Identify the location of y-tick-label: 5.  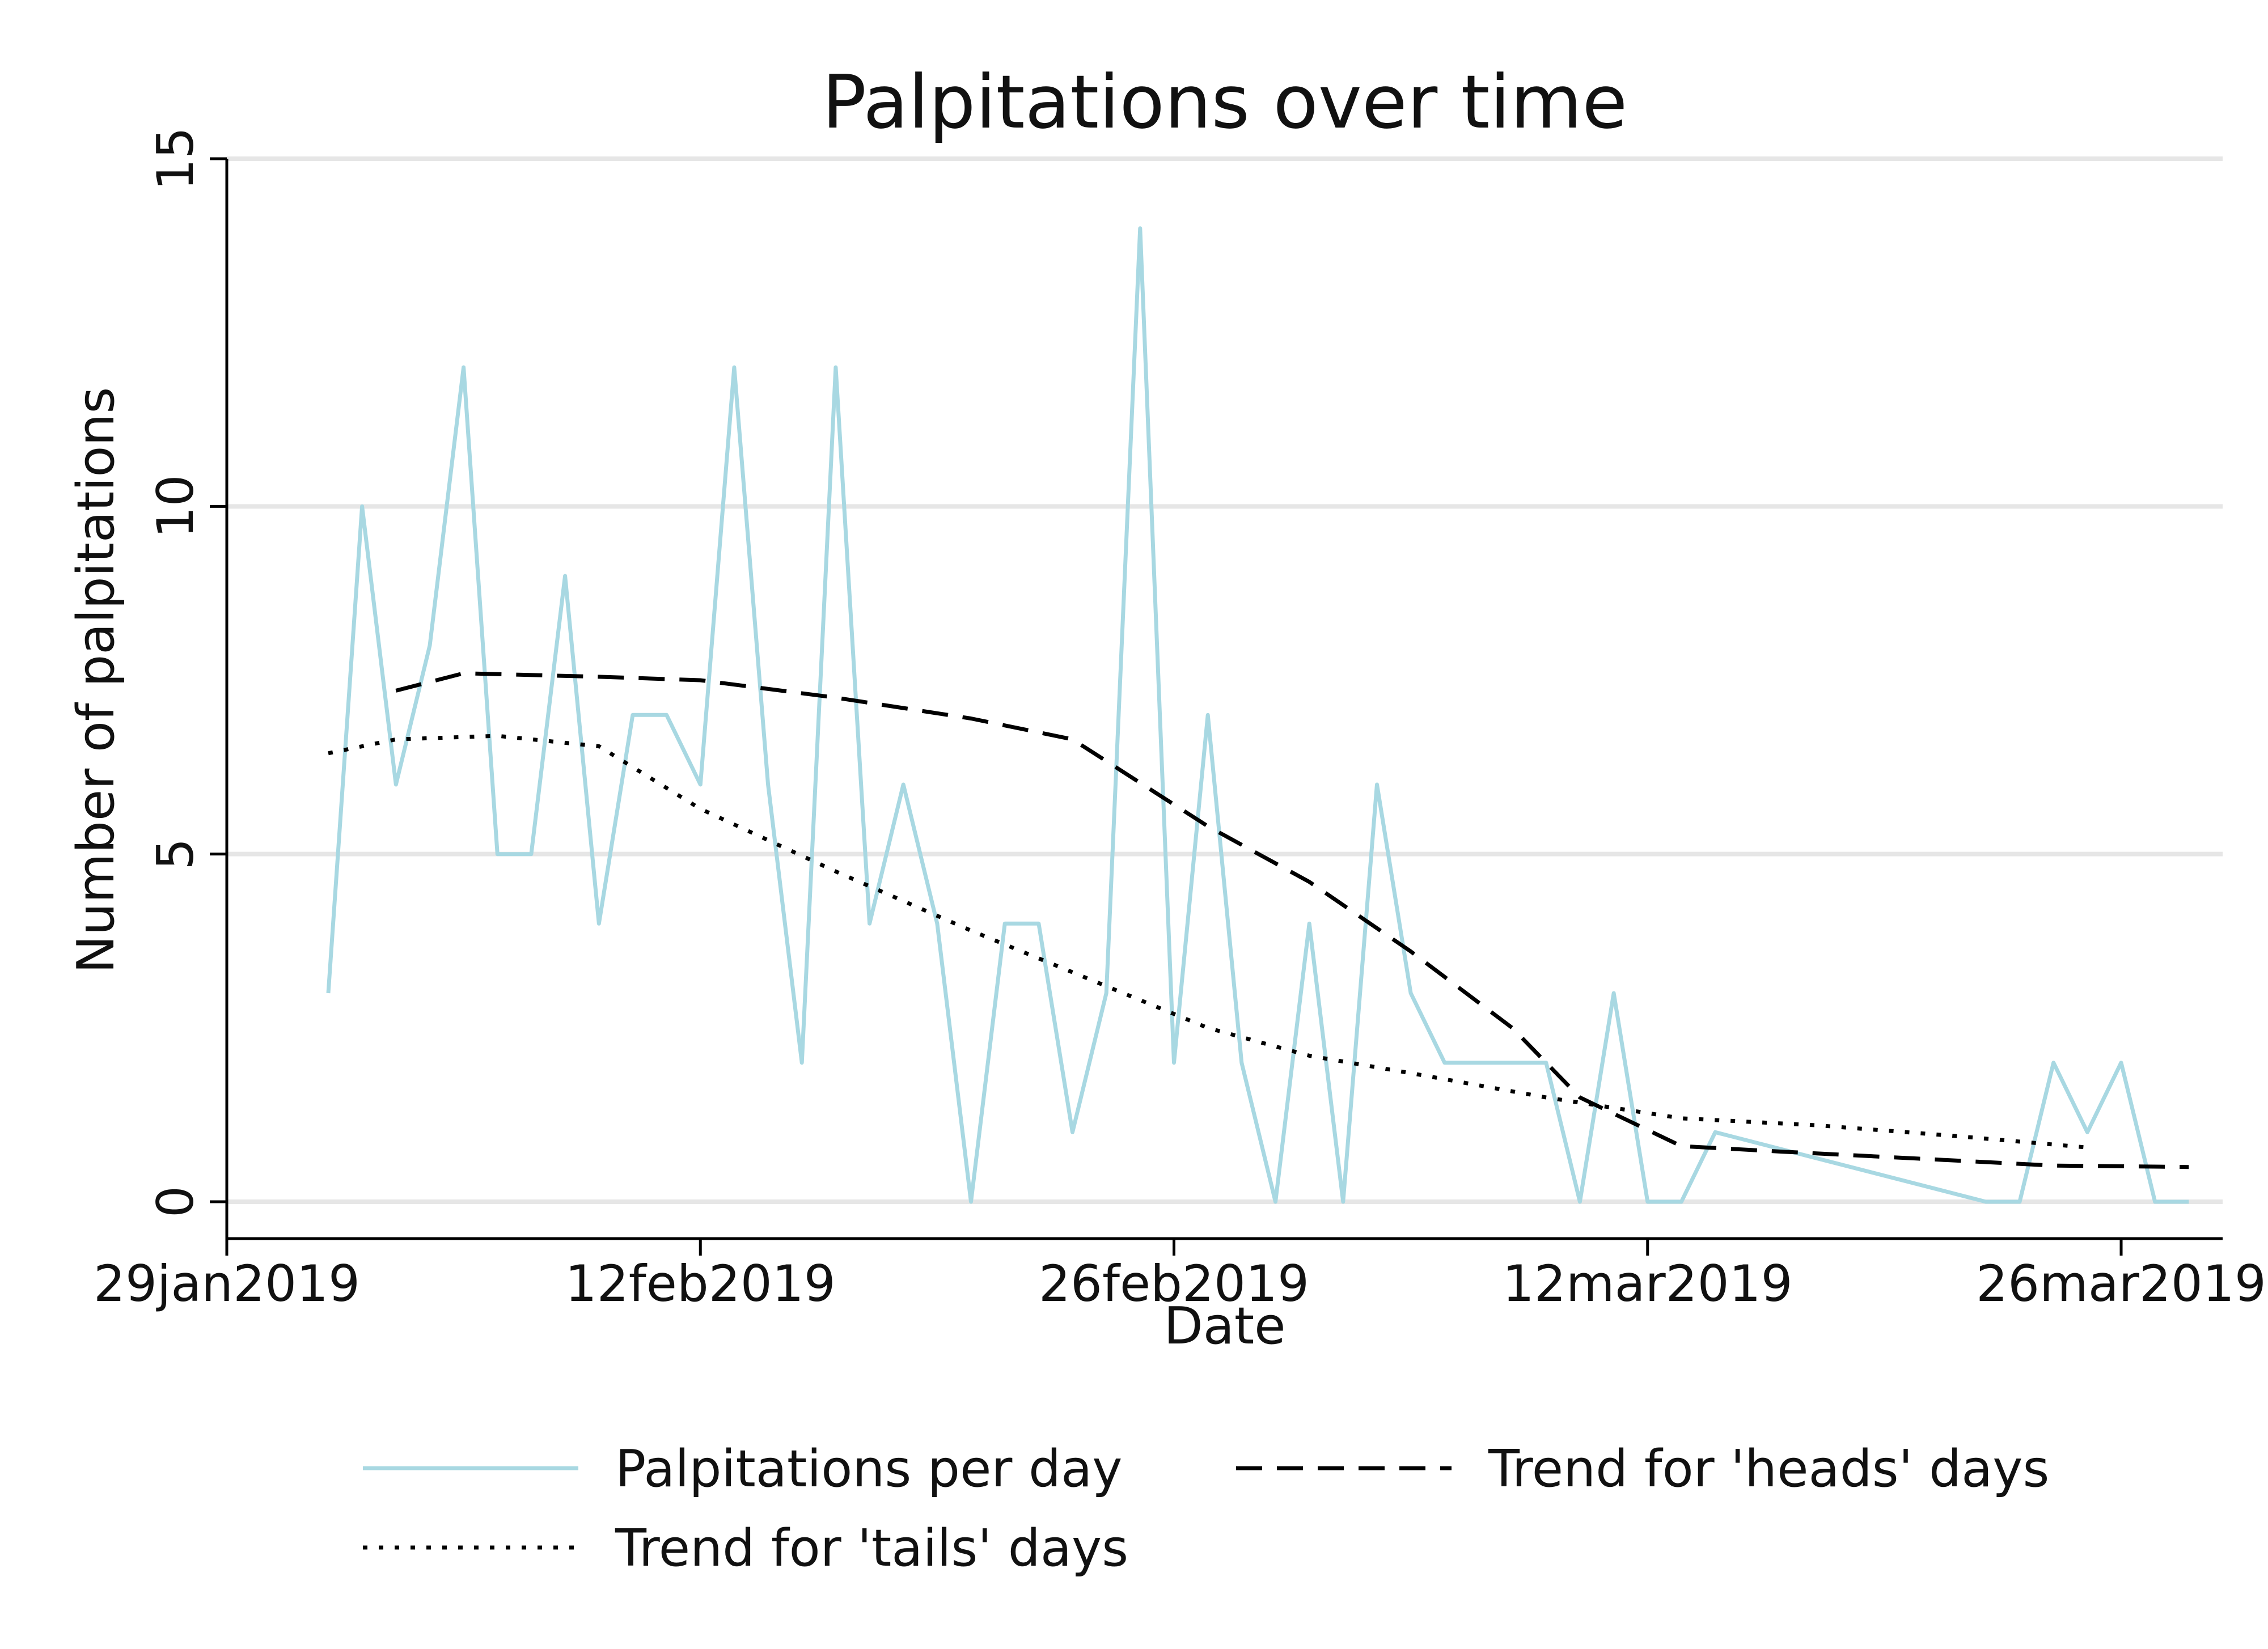
(175, 854).